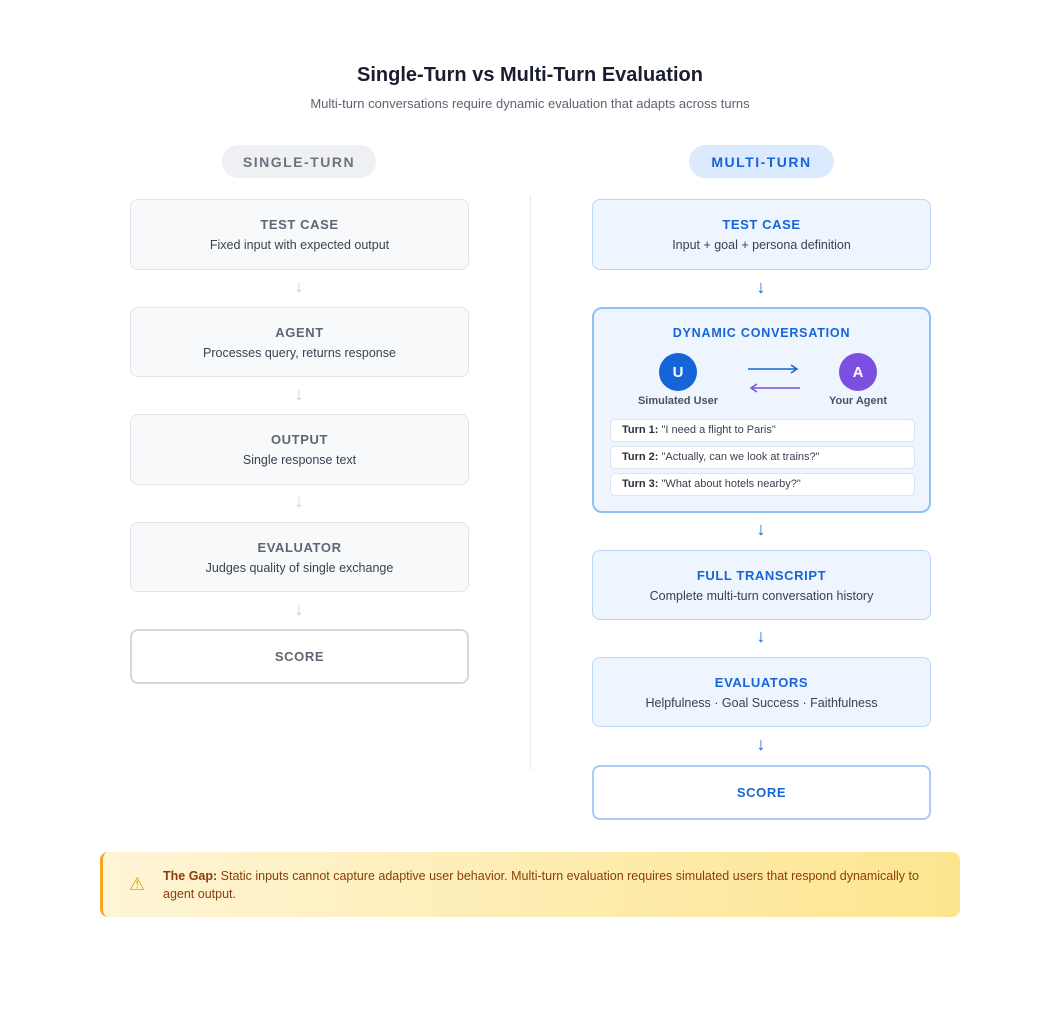 This screenshot has height=1020, width=1060. I want to click on exchange-arrows-icon, so click(774, 378).